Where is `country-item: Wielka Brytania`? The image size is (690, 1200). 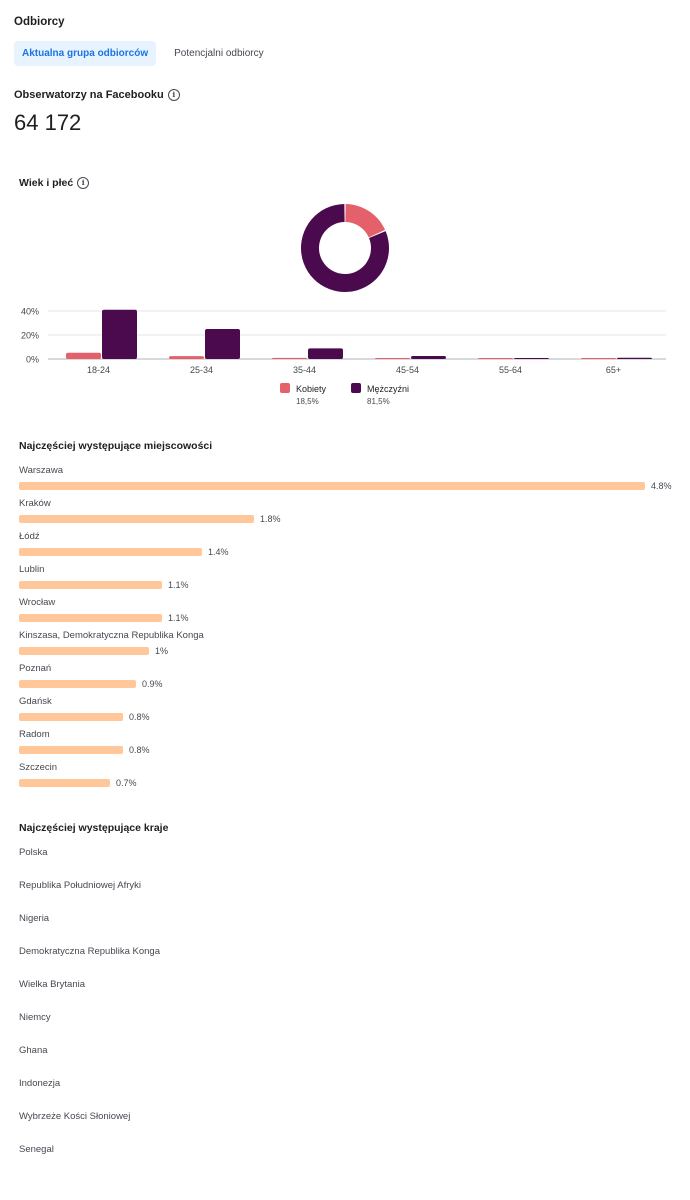
country-item: Wielka Brytania is located at coordinates (52, 984).